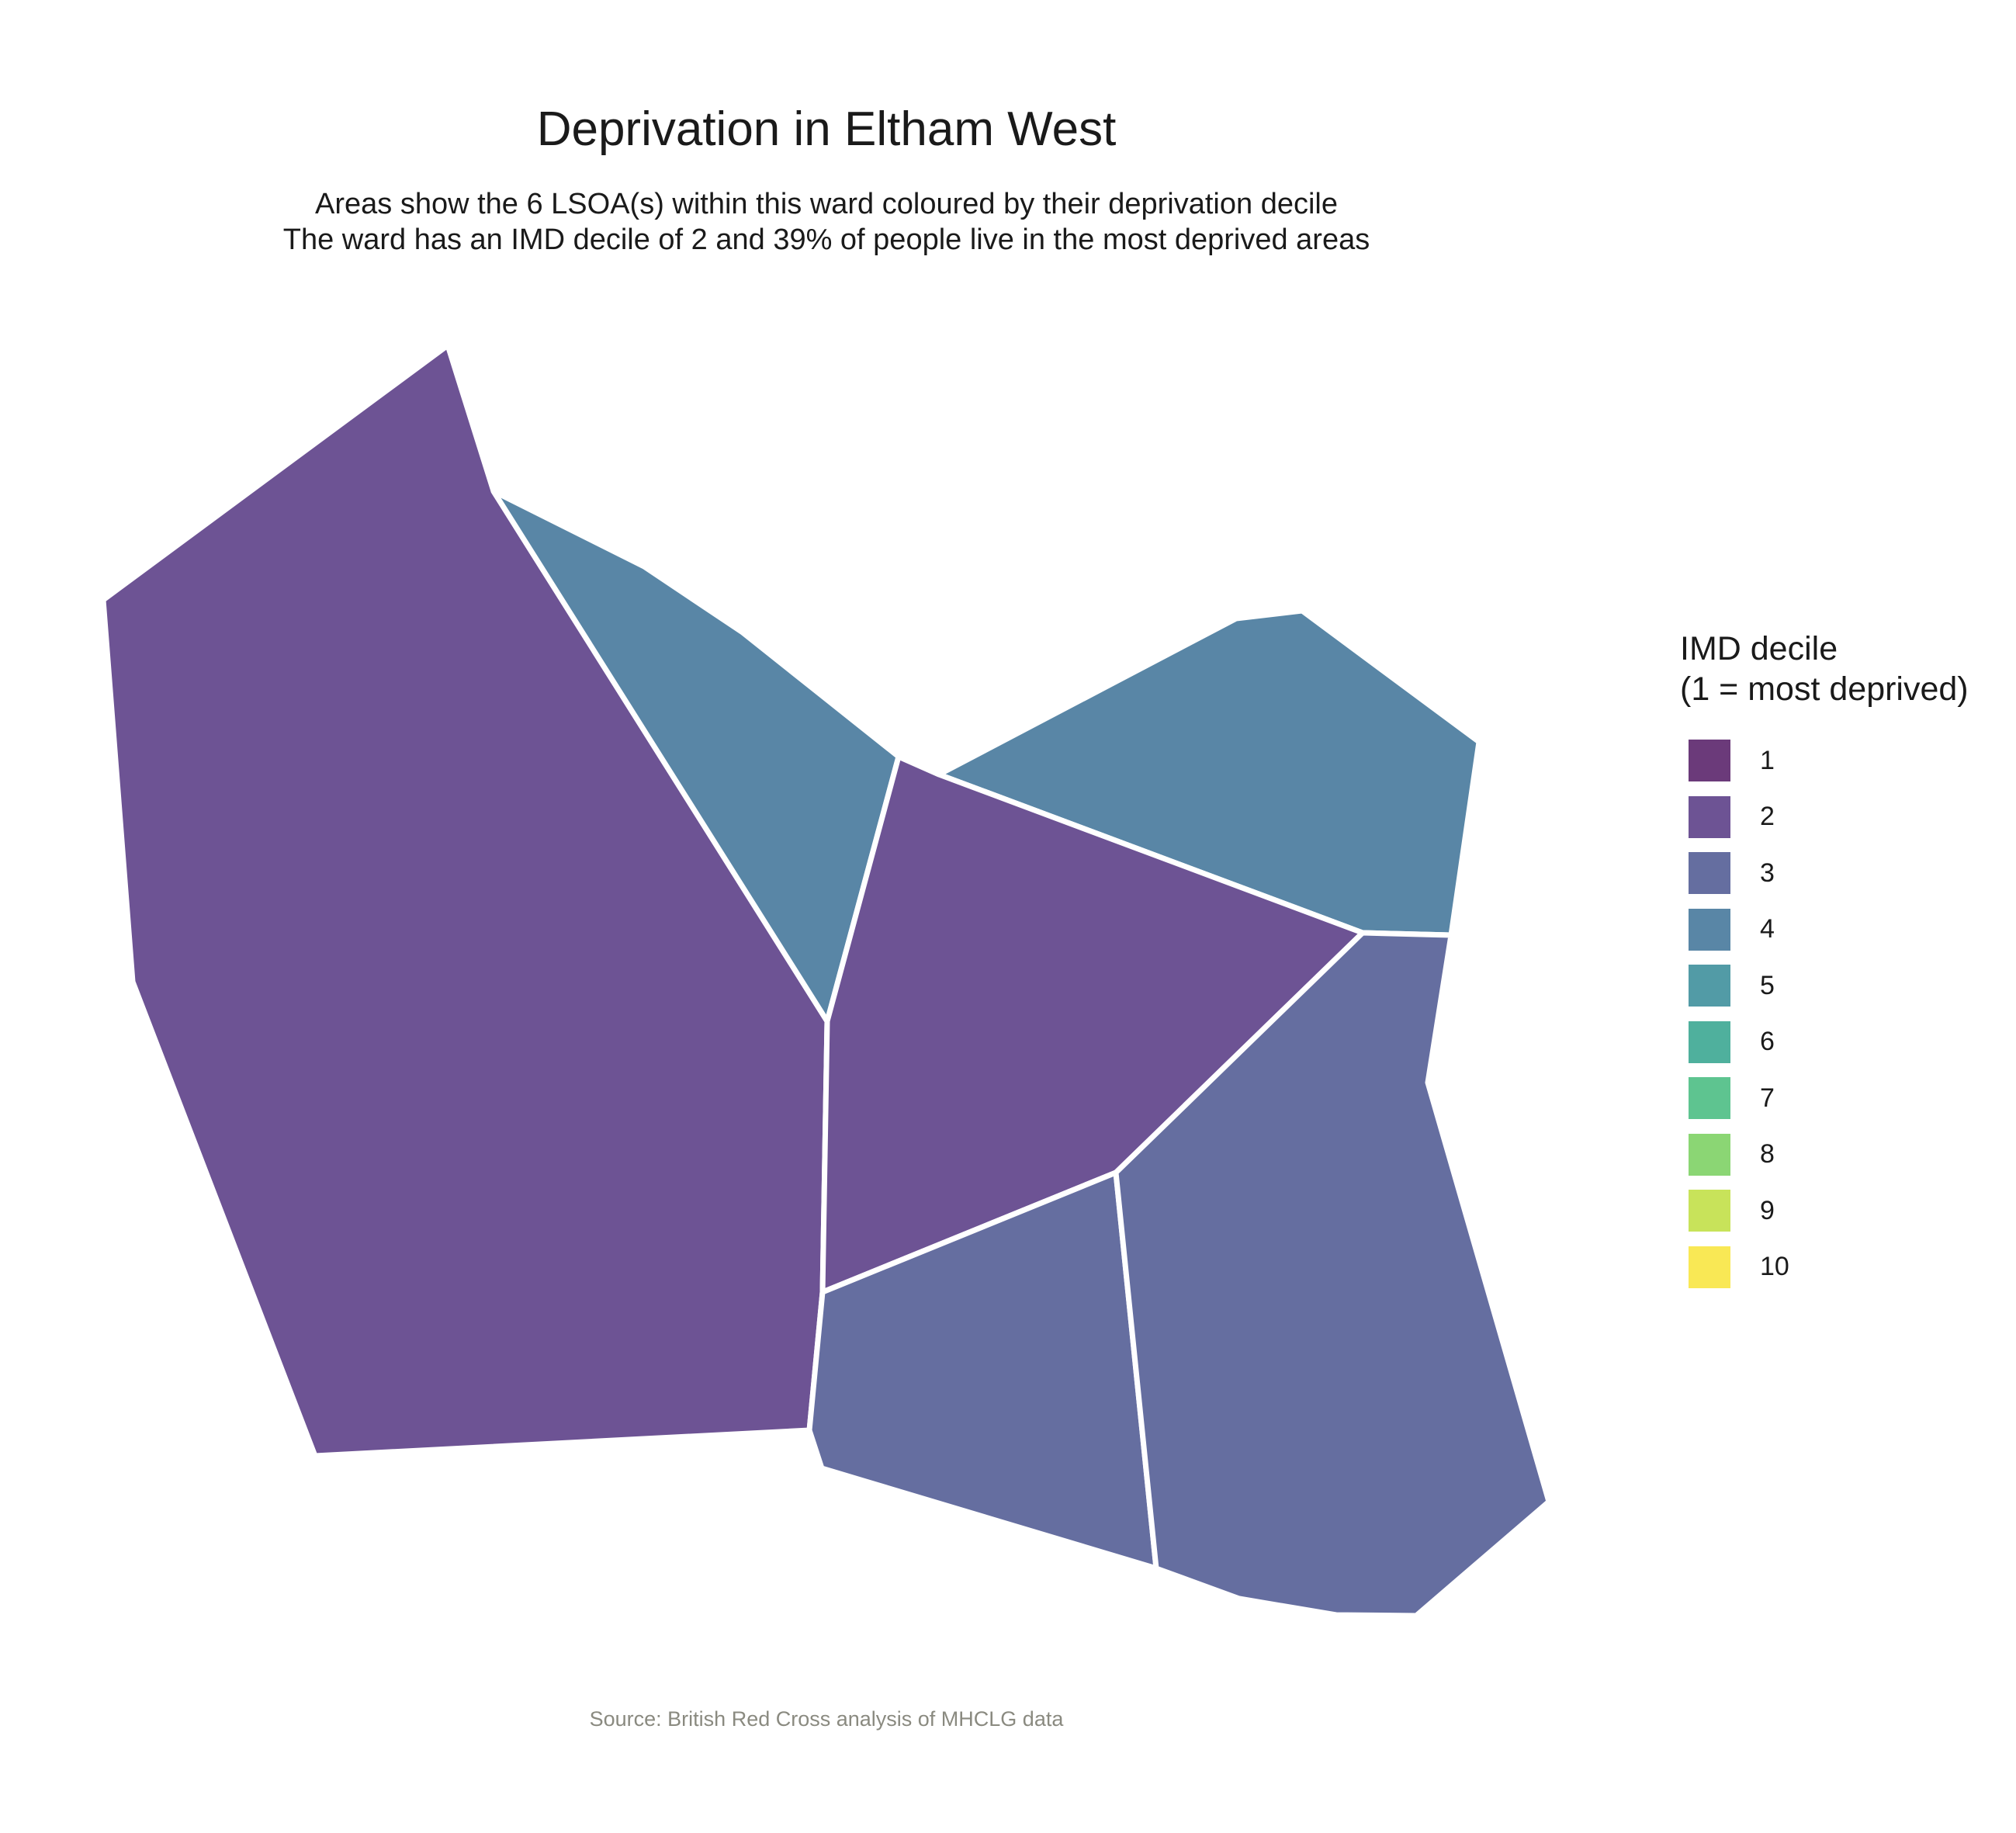 The width and height of the screenshot is (2016, 1833). I want to click on legend-title-line-1: IMD decile, so click(1759, 648).